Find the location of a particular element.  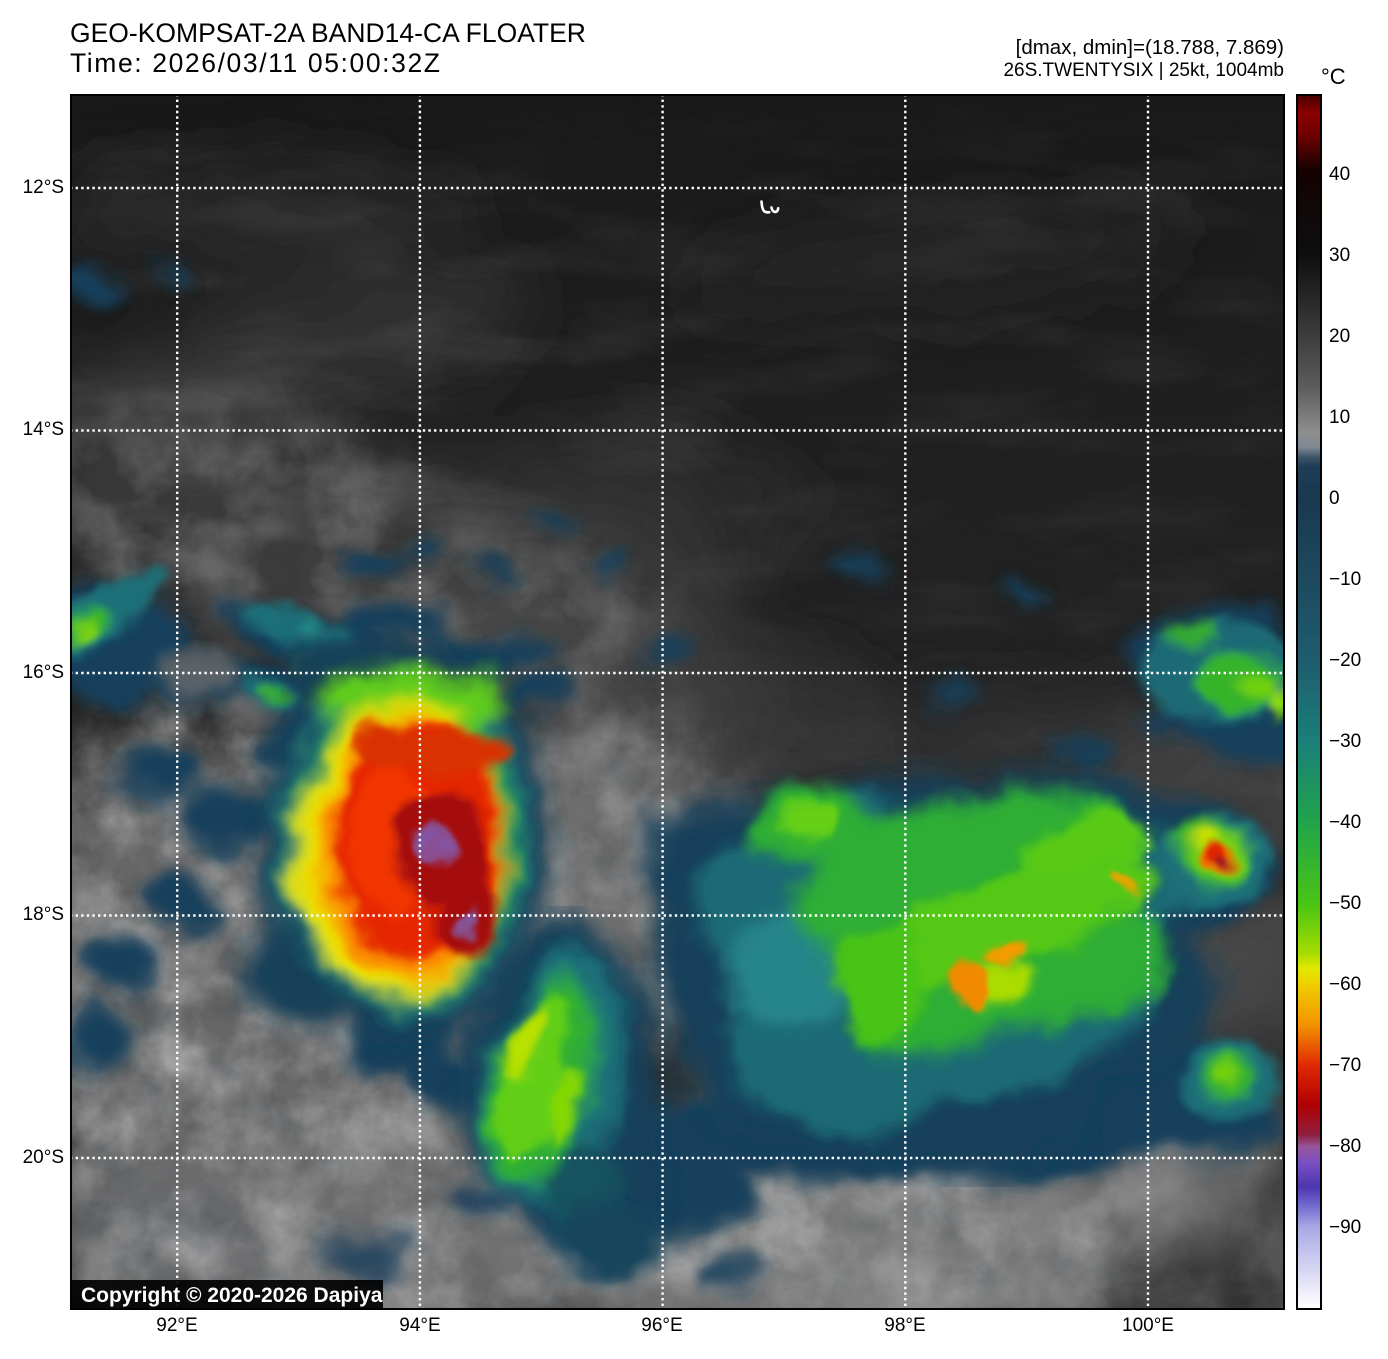

svg-text: Copyright © 2020-2026 Dapiya is located at coordinates (232, 1295).